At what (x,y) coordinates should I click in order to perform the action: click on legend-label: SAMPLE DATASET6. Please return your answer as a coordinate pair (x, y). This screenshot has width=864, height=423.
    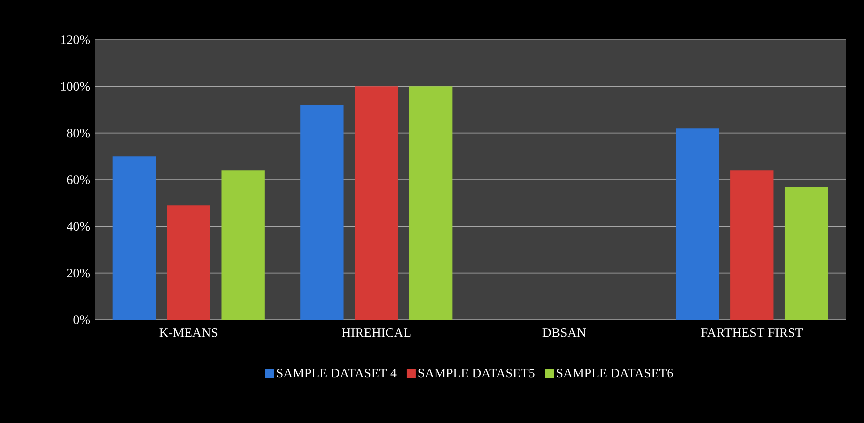
    Looking at the image, I should click on (615, 373).